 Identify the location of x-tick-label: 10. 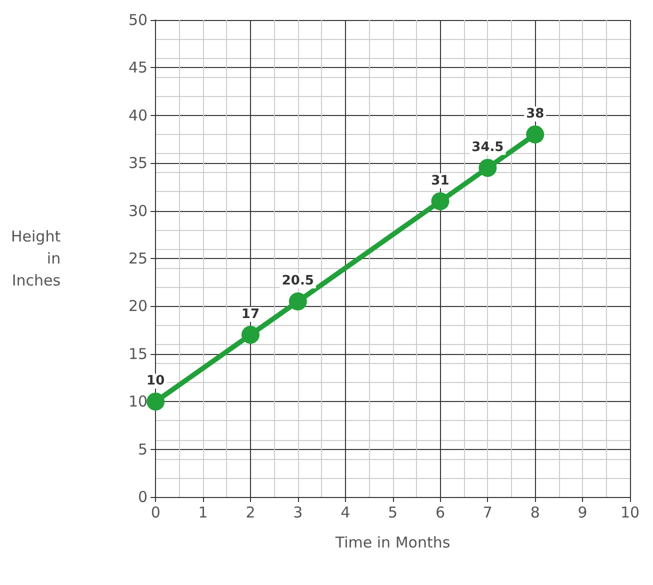
(630, 513).